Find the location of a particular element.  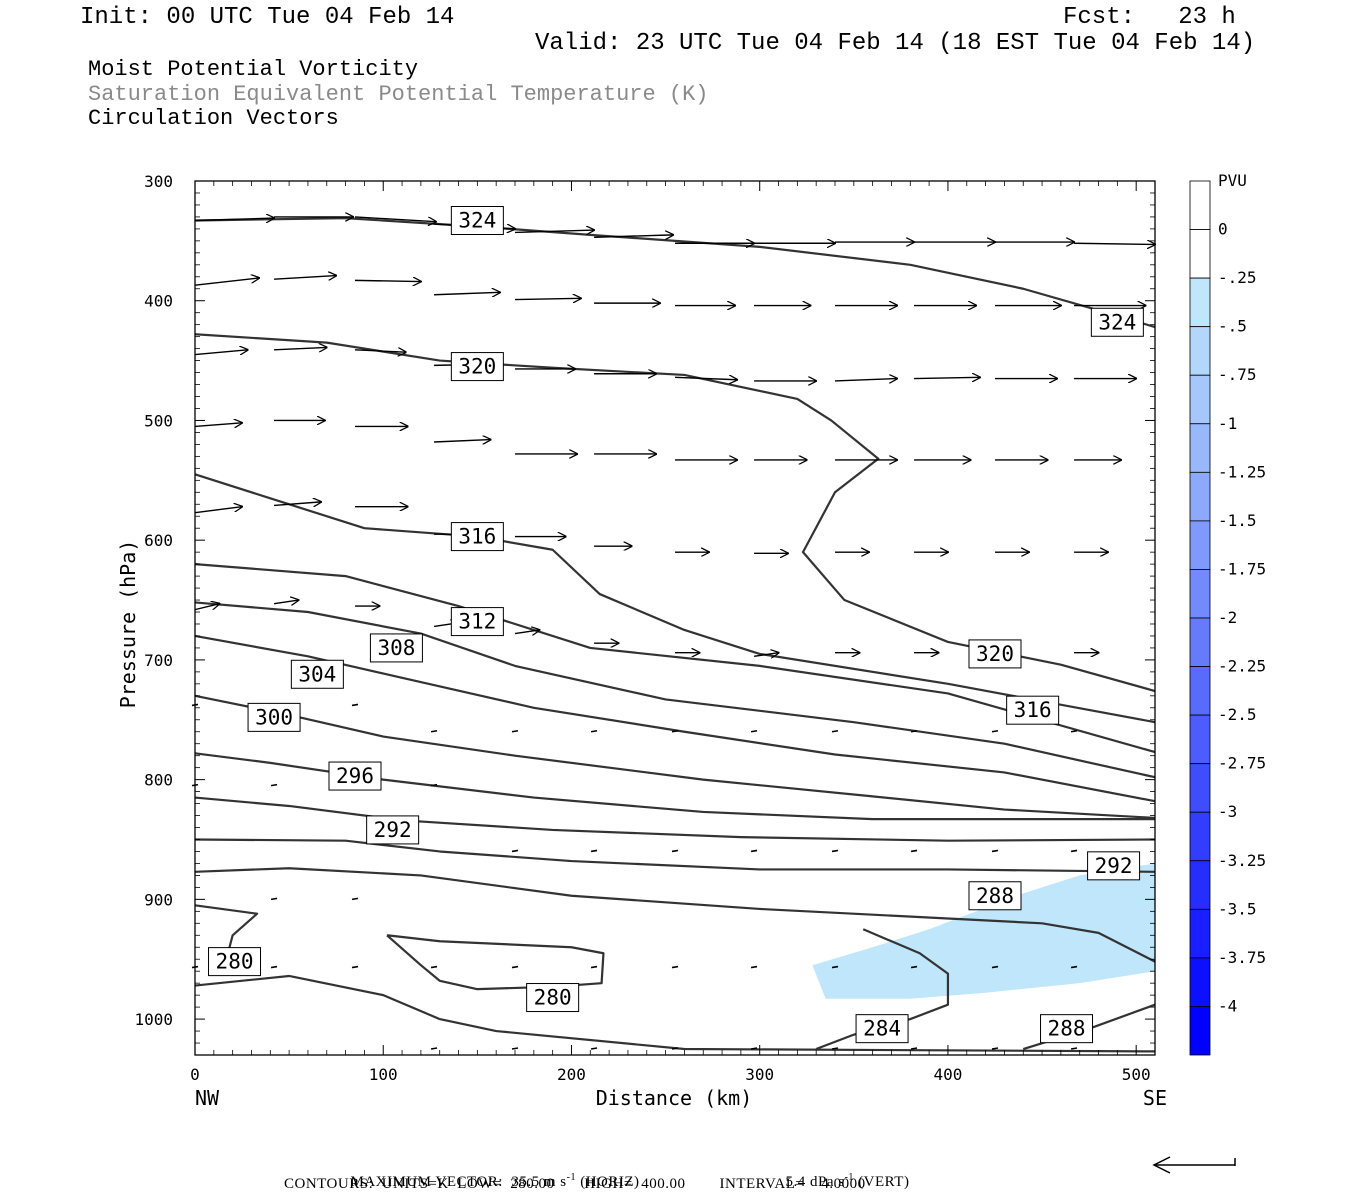

colorbar-label: -.75 is located at coordinates (1237, 374).